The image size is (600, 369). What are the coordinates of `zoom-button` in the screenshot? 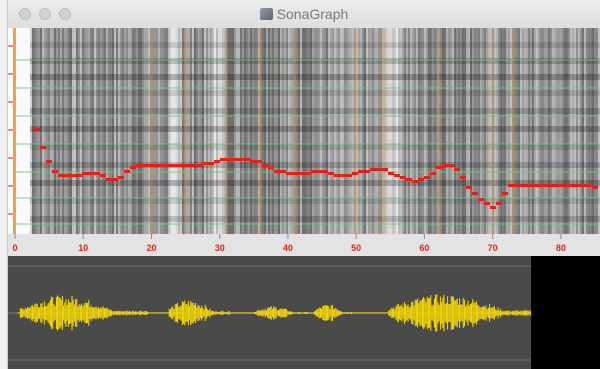 It's located at (65, 14).